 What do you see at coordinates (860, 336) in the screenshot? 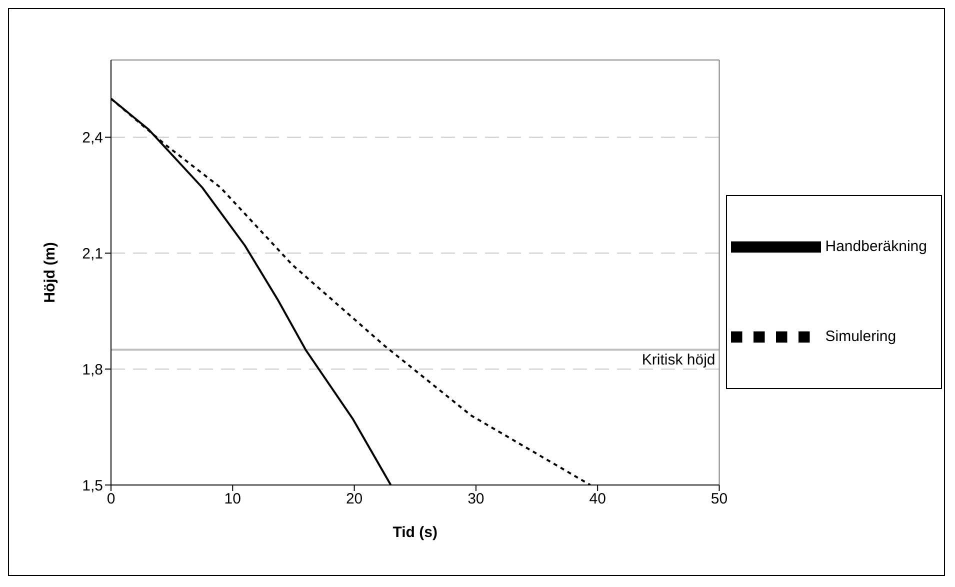
I see `text: Simulering` at bounding box center [860, 336].